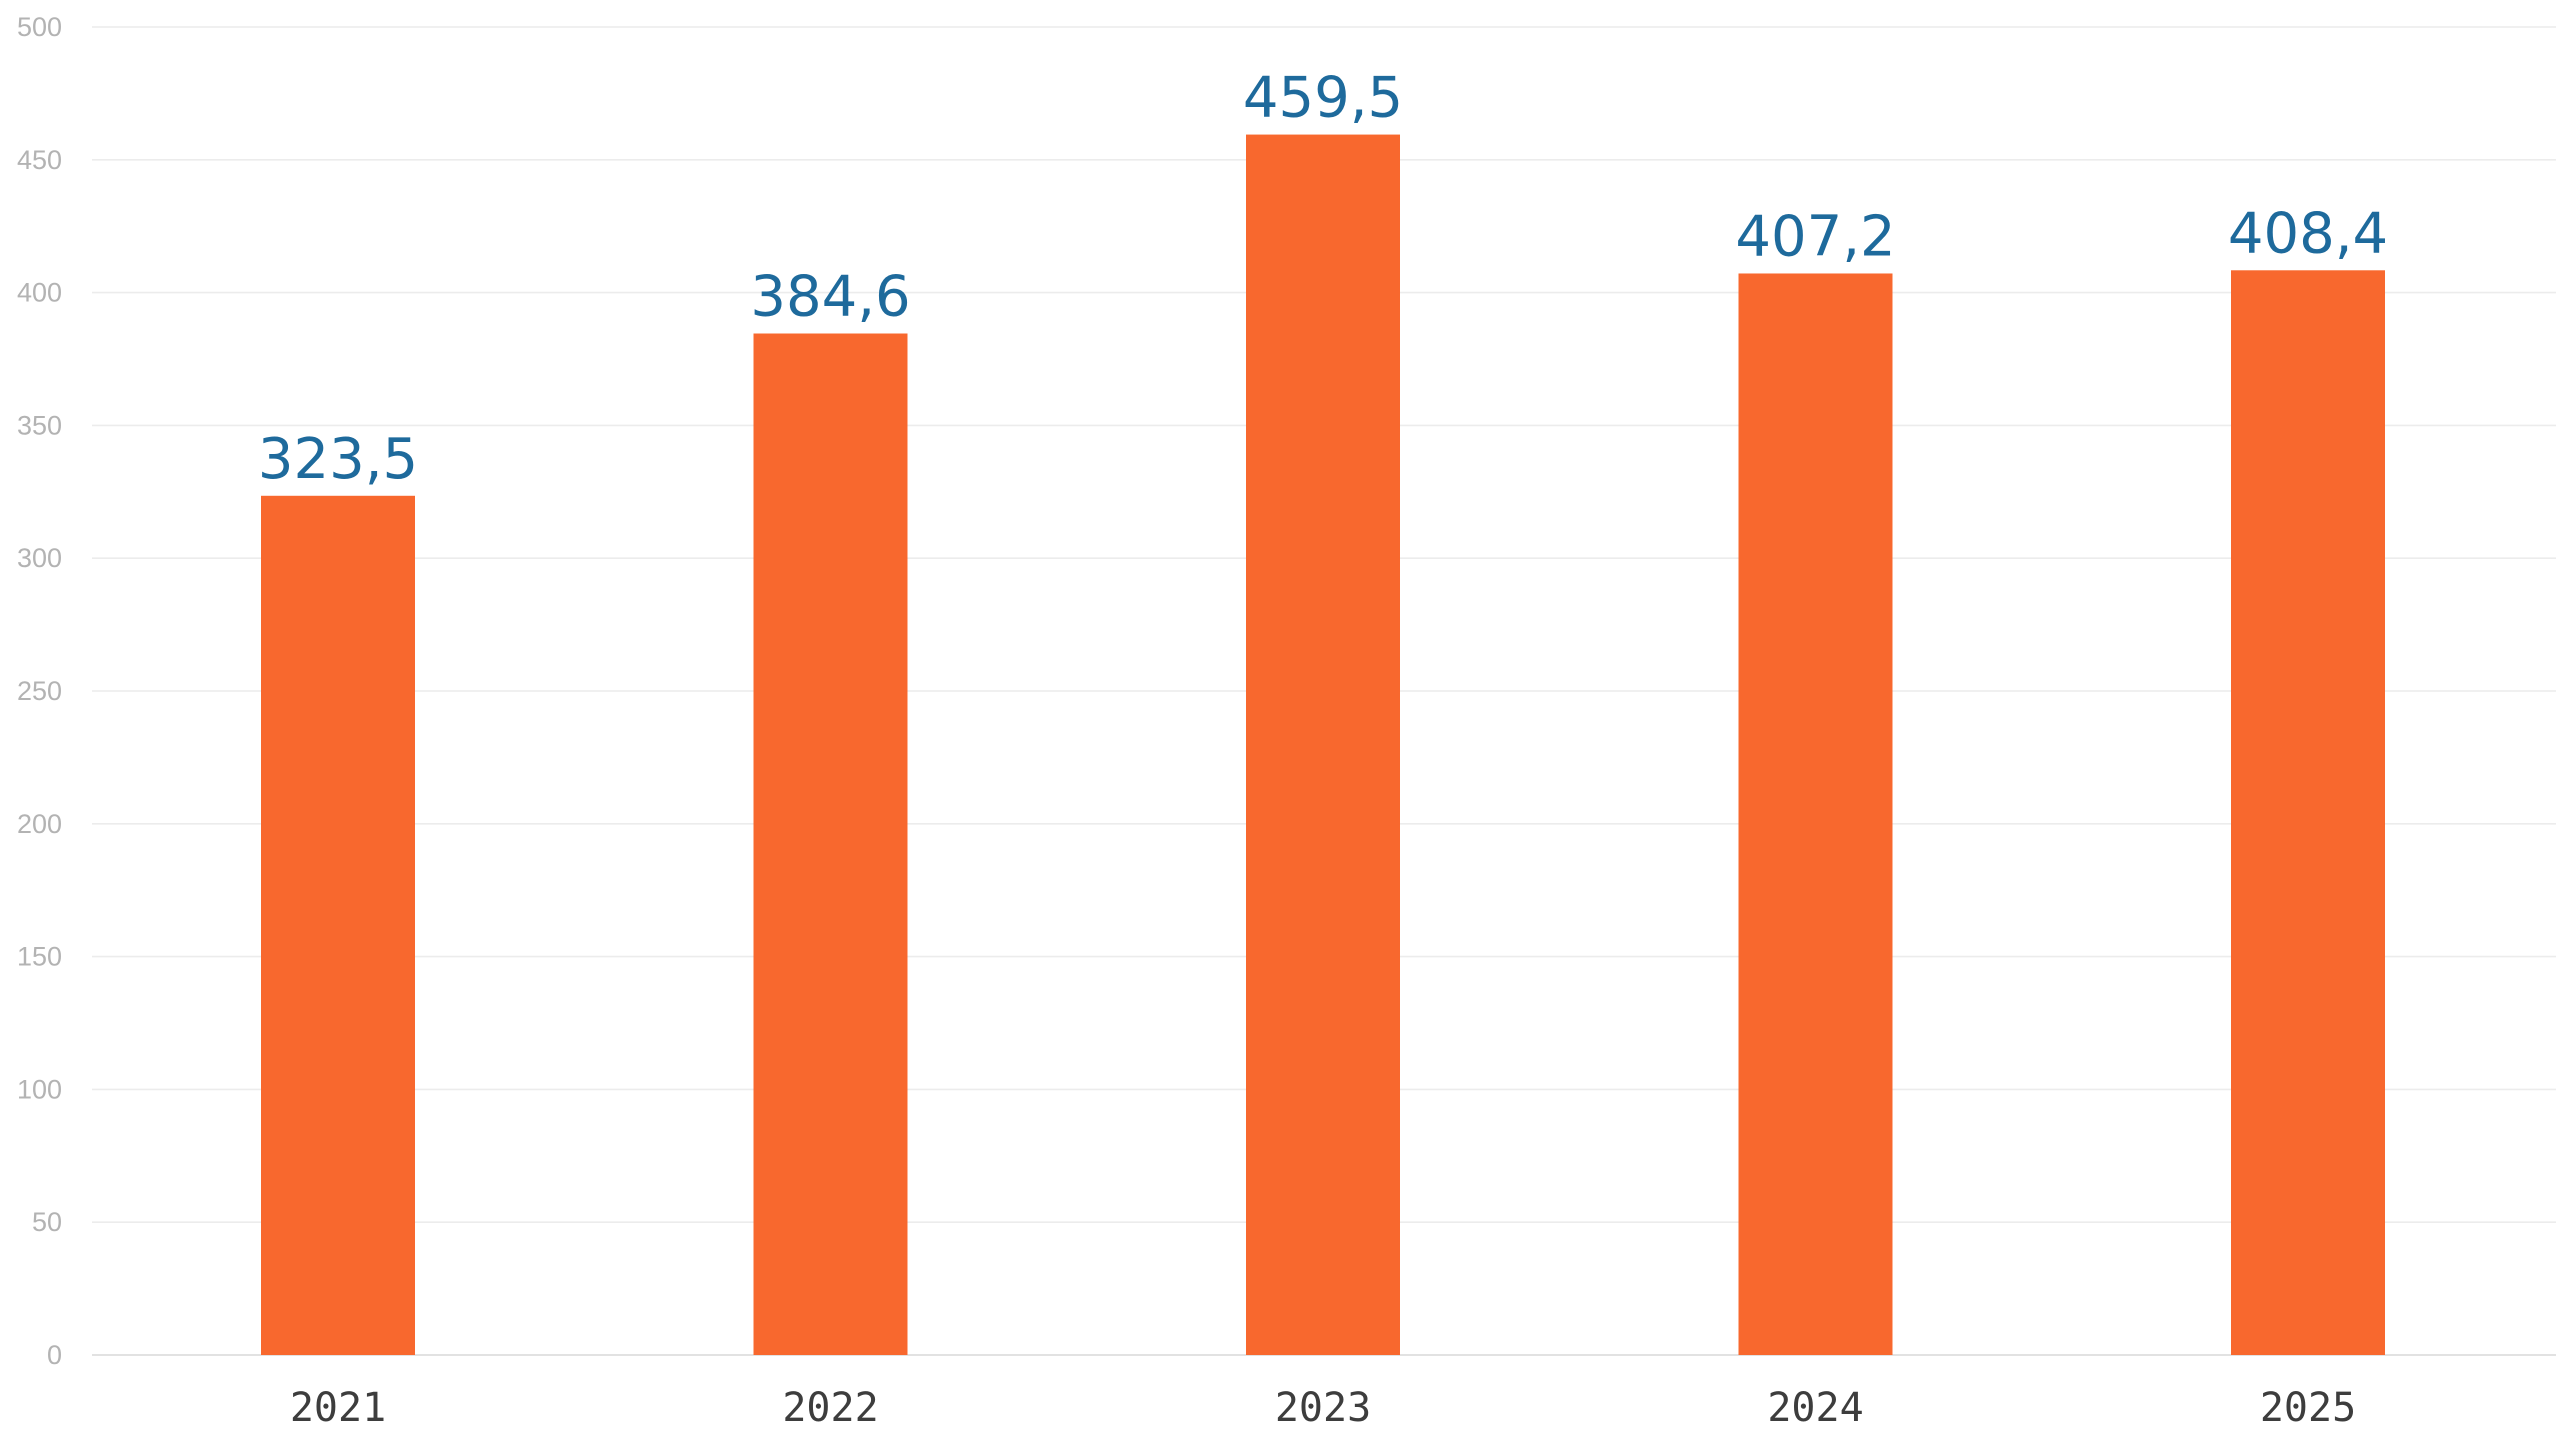 Image resolution: width=2560 pixels, height=1441 pixels. What do you see at coordinates (2308, 1408) in the screenshot?
I see `x-tick-label: 2025` at bounding box center [2308, 1408].